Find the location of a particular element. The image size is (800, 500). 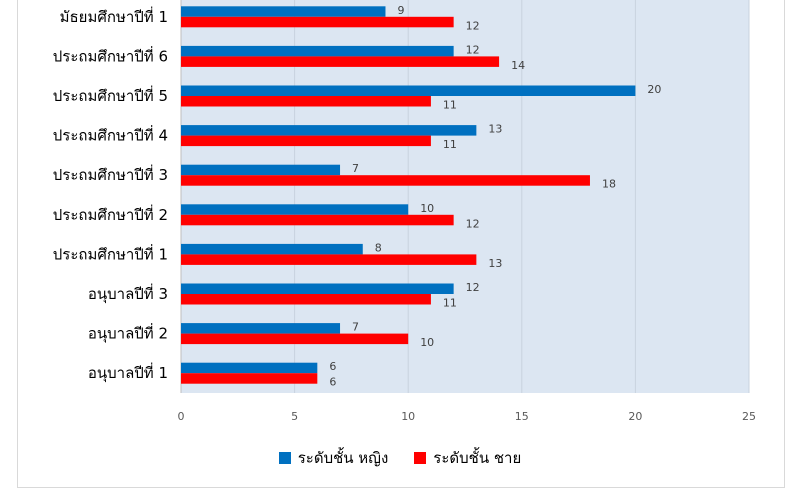

category-label: ประถมศึกษาปีที่ 1 is located at coordinates (110, 253).